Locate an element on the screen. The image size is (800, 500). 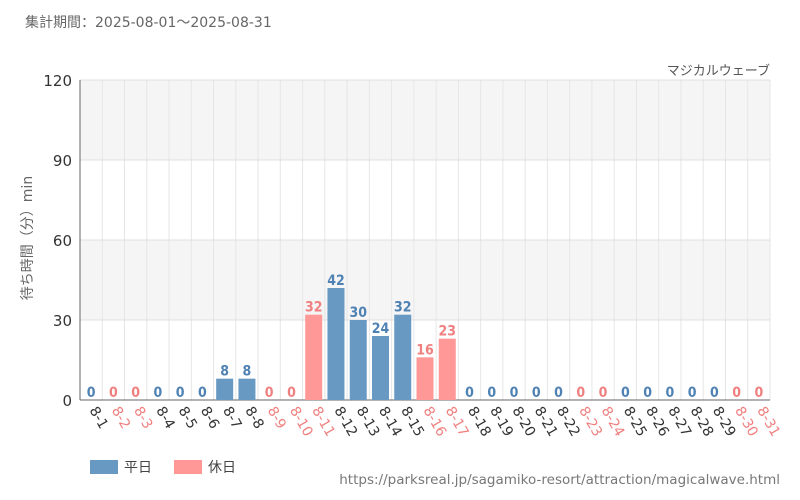
legend-item-weekday: 平日 is located at coordinates (121, 467).